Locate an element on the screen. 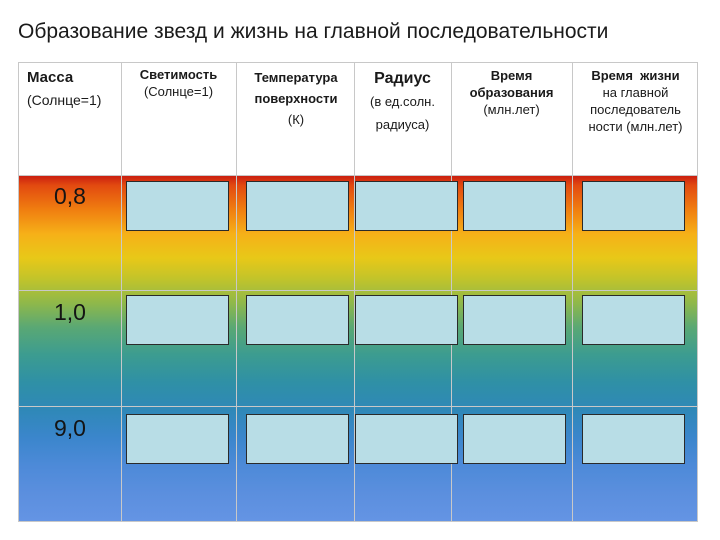  header-mass-title: Масса is located at coordinates (50, 77).